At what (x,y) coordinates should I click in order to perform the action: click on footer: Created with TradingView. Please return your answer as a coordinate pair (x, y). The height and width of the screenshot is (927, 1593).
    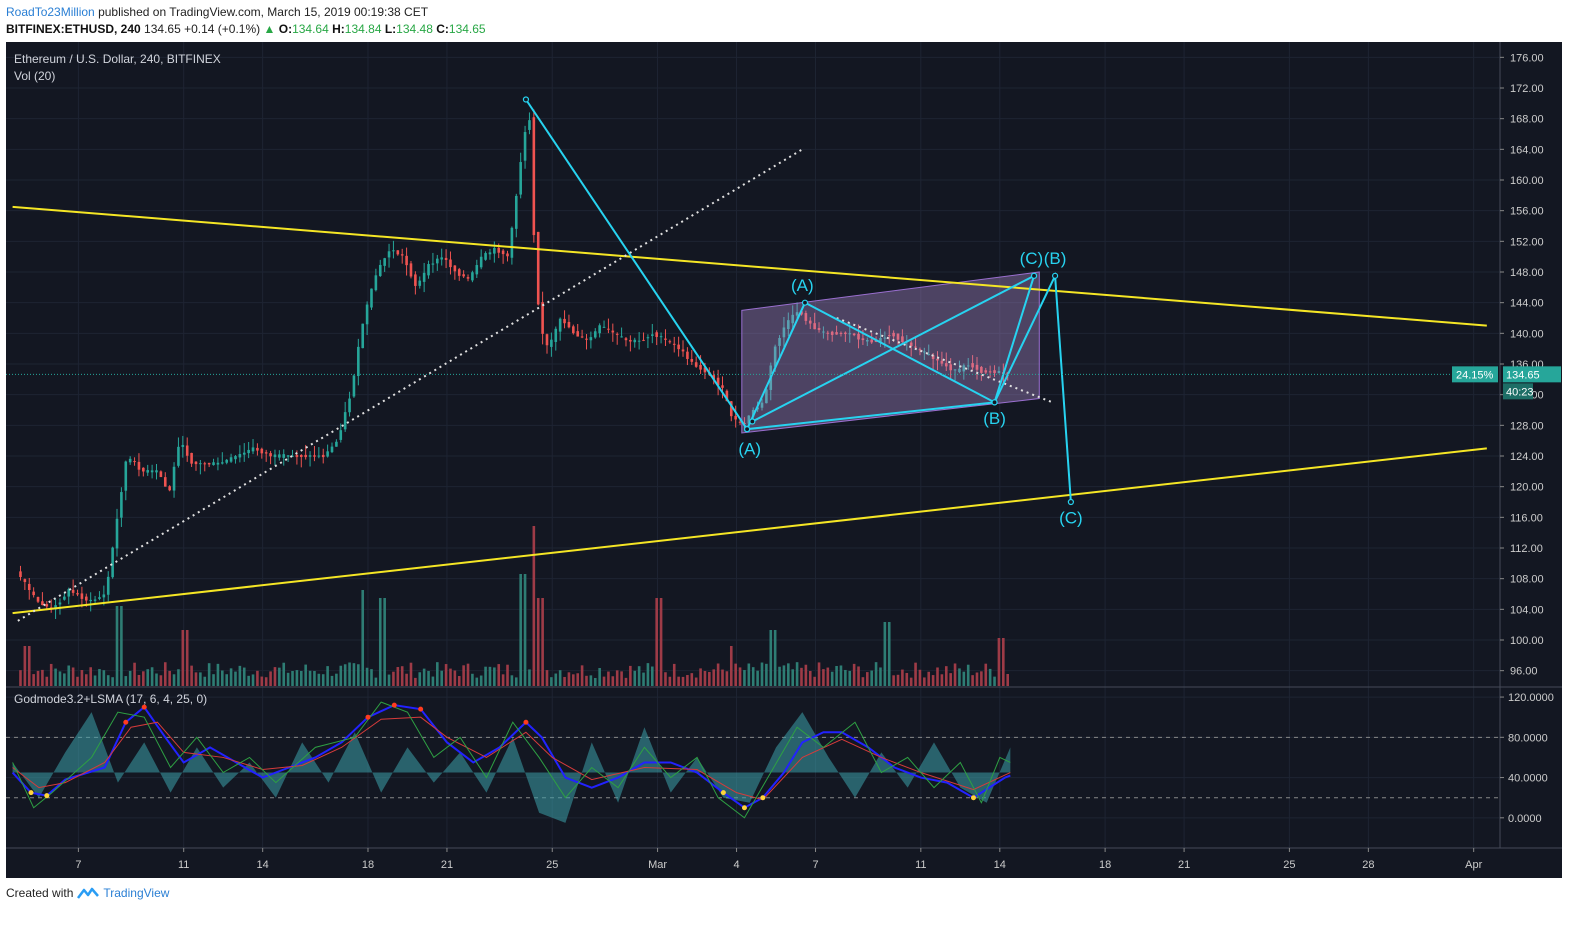
    Looking at the image, I should click on (87, 893).